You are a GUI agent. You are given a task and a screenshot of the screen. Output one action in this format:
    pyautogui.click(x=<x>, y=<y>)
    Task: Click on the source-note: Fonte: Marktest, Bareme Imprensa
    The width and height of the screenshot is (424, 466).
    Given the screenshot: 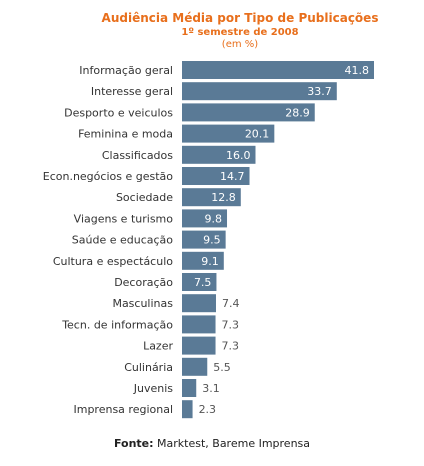 What is the action you would take?
    pyautogui.click(x=212, y=443)
    